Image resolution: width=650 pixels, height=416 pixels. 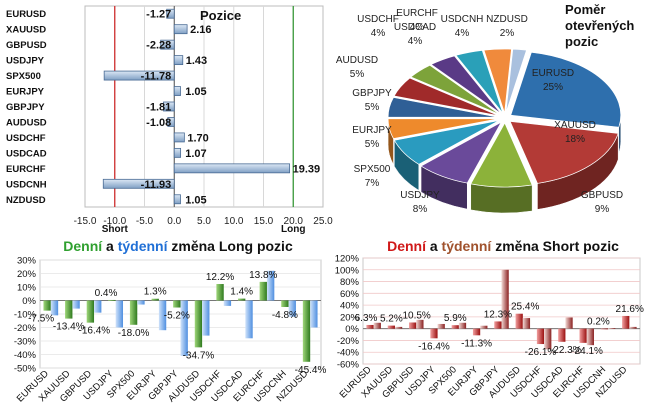 I want to click on short-change-chart-data-label: 0.2%, so click(x=598, y=322).